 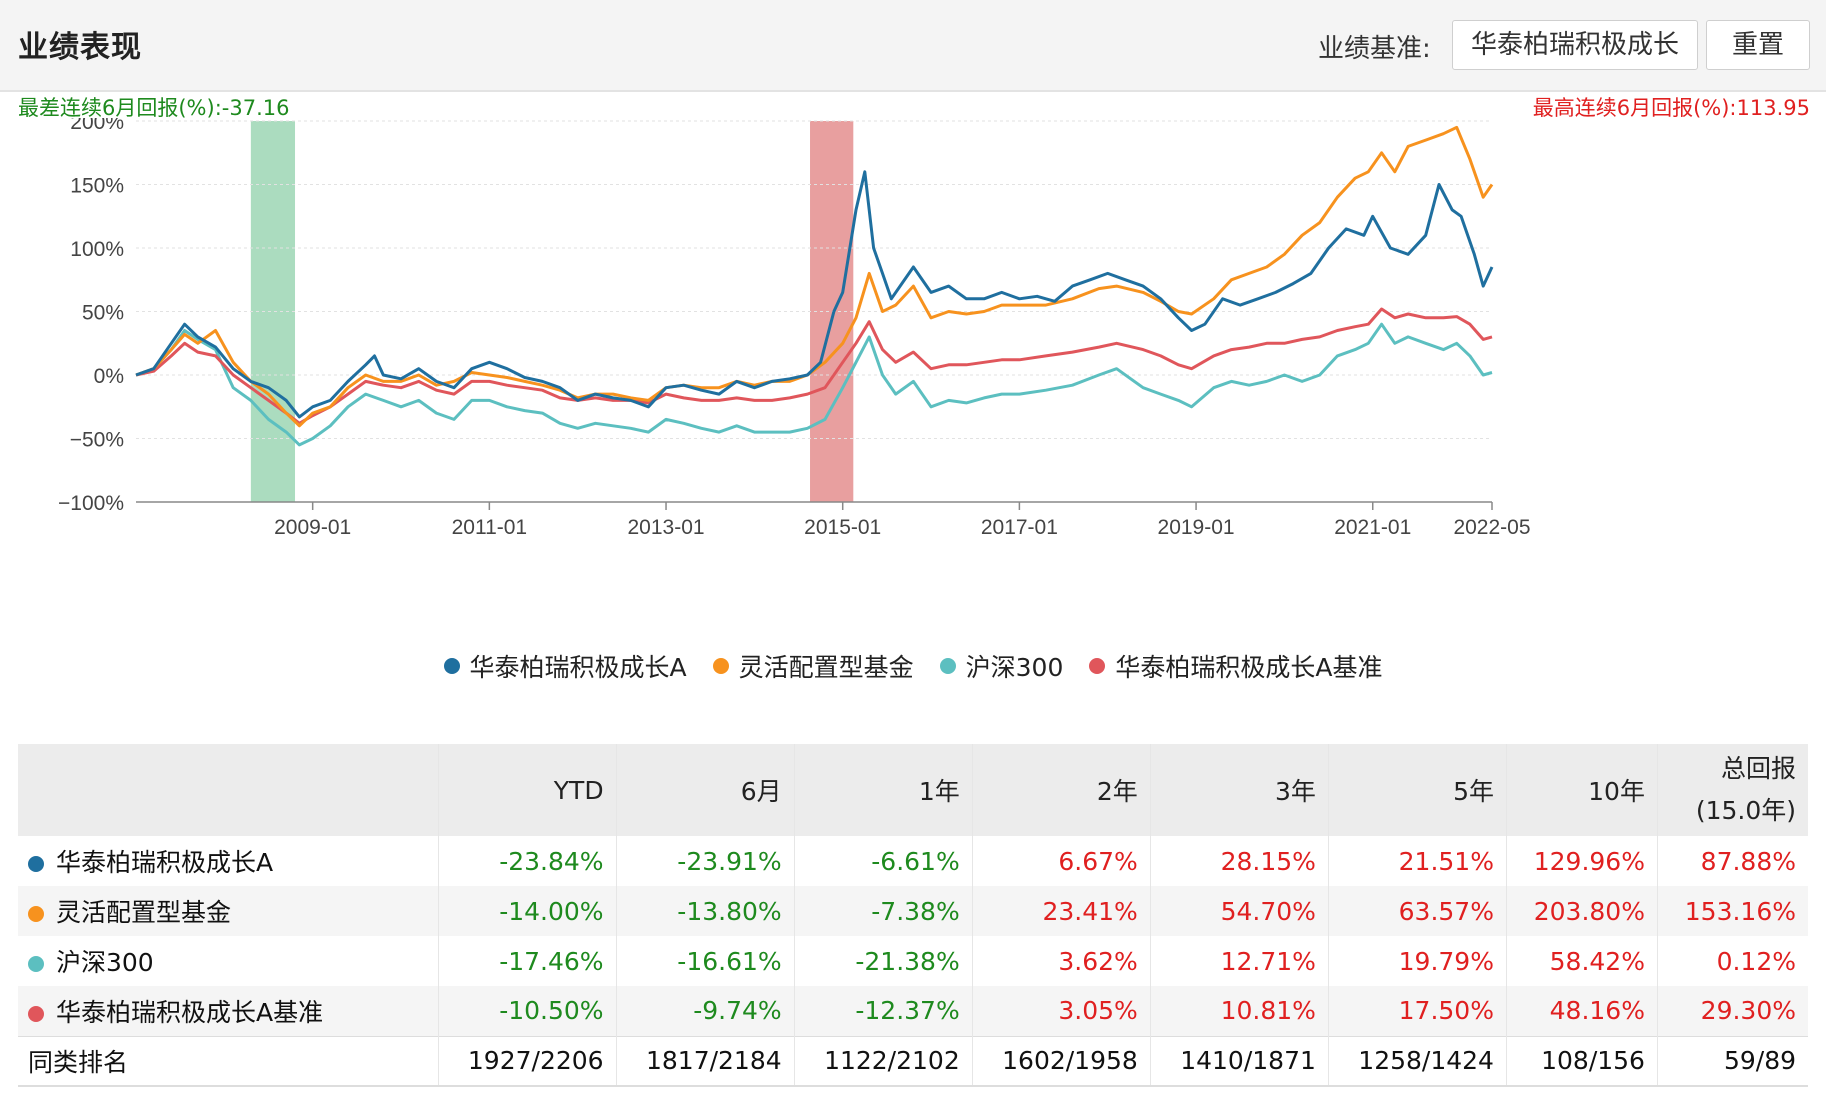 What do you see at coordinates (97, 249) in the screenshot?
I see `y-tick-label: 100%` at bounding box center [97, 249].